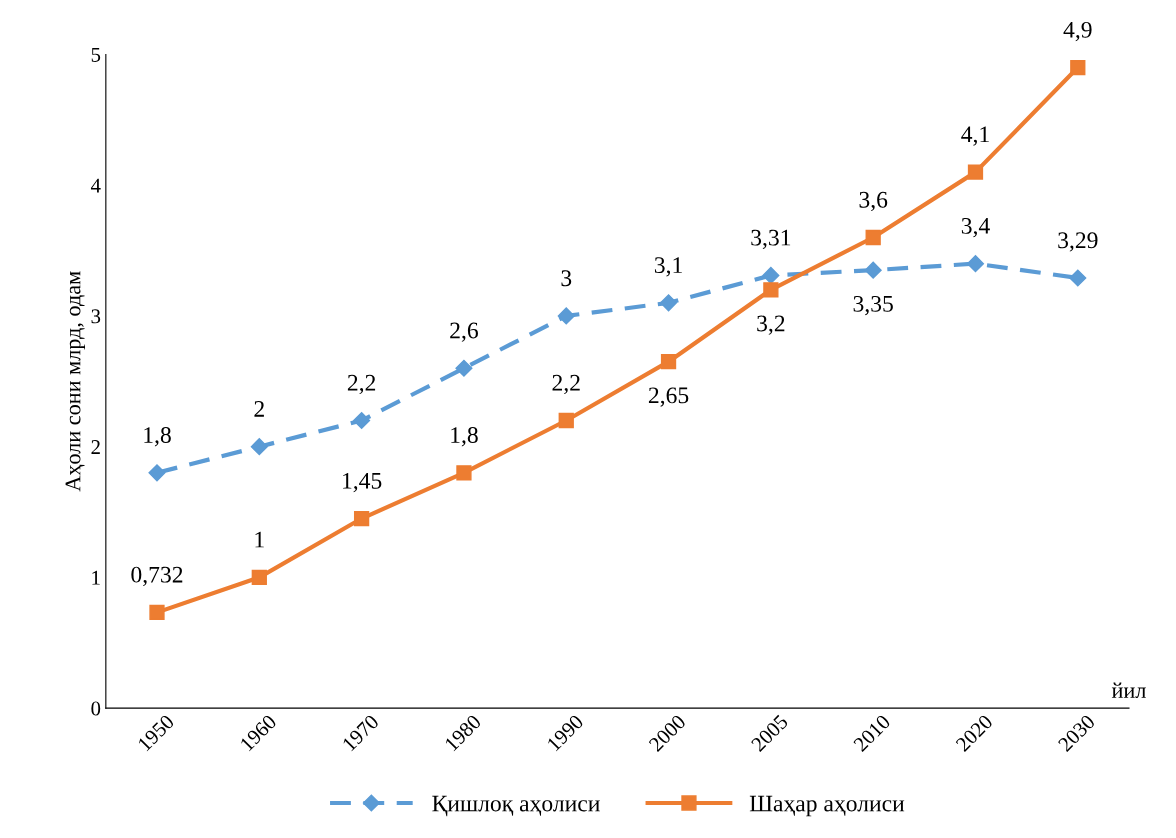 This screenshot has height=838, width=1176. Describe the element at coordinates (96, 316) in the screenshot. I see `y-tick-label: 3` at that location.